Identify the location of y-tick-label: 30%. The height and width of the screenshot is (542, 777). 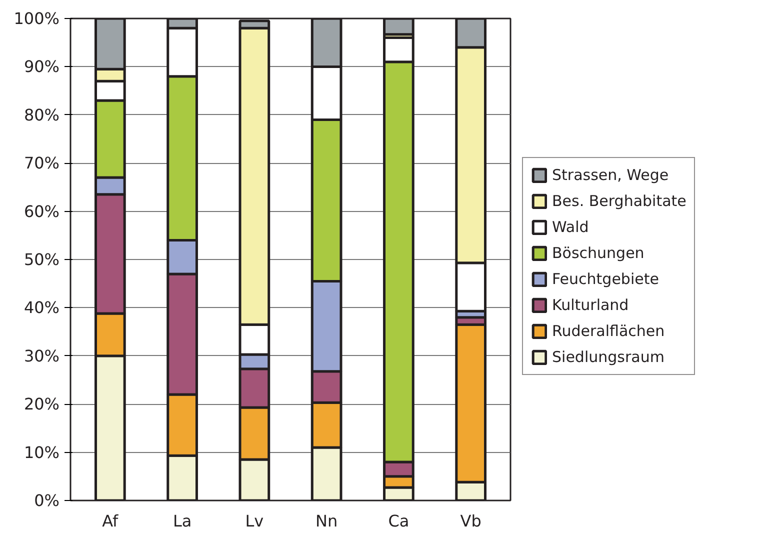
(42, 356).